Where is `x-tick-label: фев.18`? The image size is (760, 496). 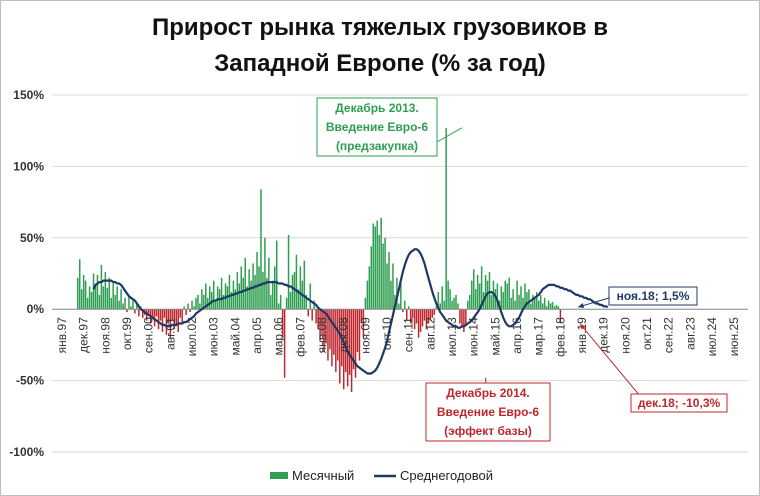
x-tick-label: фев.18 is located at coordinates (560, 337).